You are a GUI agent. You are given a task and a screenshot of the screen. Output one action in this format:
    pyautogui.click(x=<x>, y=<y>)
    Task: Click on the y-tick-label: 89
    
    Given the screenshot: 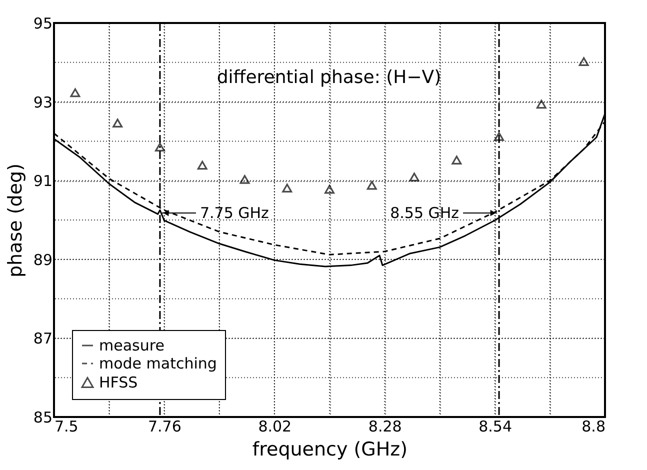 What is the action you would take?
    pyautogui.click(x=42, y=259)
    